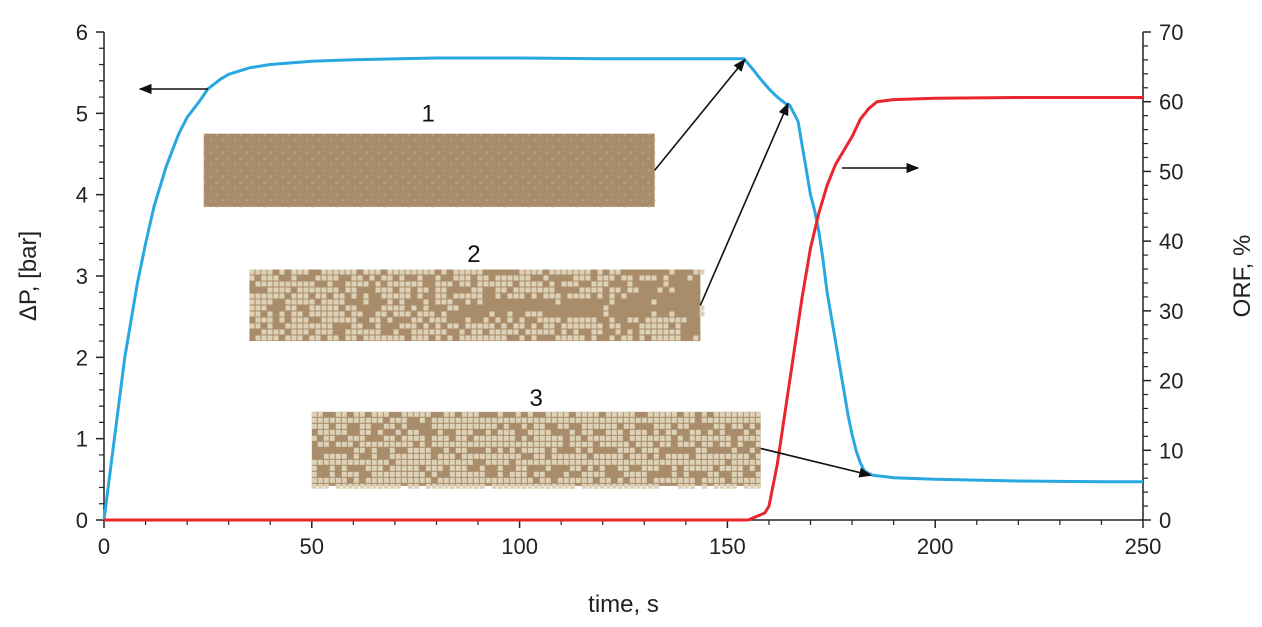 Image resolution: width=1262 pixels, height=627 pixels. I want to click on left-y-tick-label: 0, so click(82, 520).